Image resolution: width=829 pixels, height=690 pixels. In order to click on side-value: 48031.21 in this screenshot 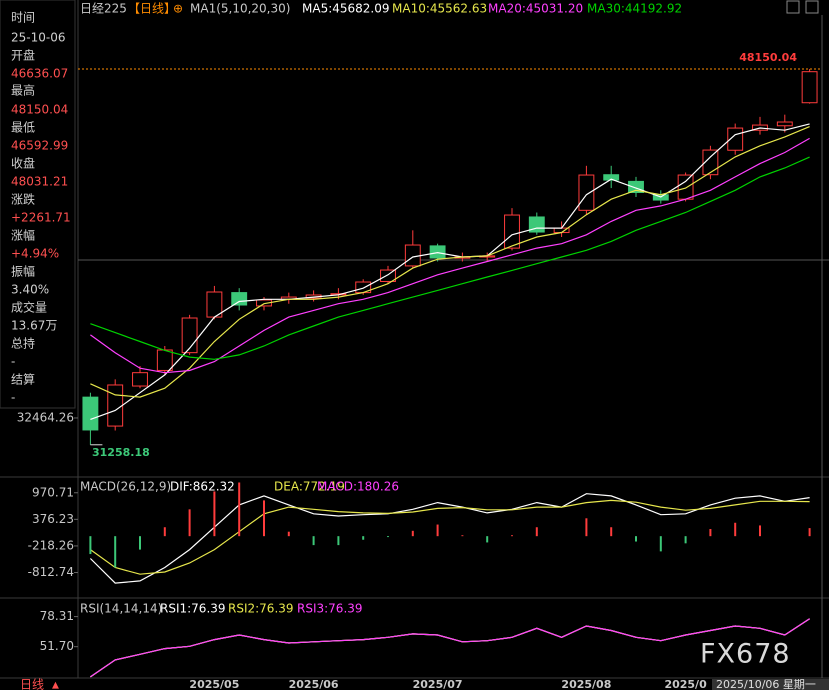, I will do `click(39, 182)`.